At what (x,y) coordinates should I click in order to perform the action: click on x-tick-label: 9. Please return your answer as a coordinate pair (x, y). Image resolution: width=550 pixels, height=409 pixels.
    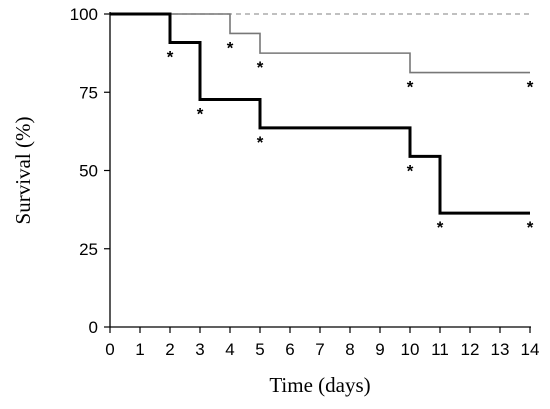
    Looking at the image, I should click on (379, 349).